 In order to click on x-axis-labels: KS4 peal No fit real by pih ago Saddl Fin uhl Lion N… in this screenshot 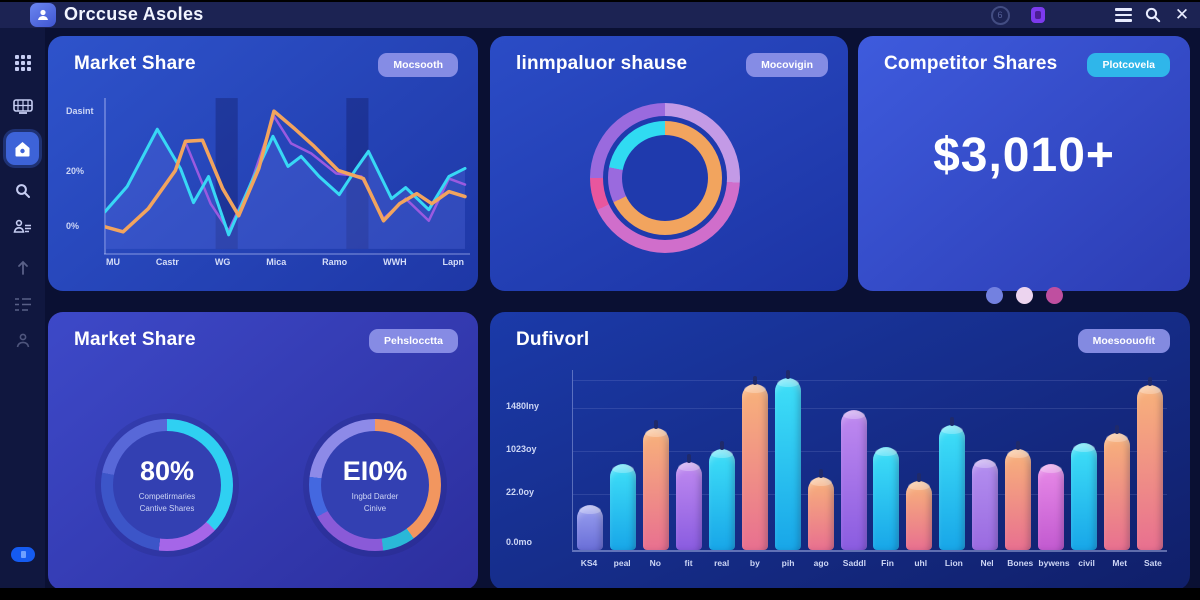, I will do `click(871, 563)`.